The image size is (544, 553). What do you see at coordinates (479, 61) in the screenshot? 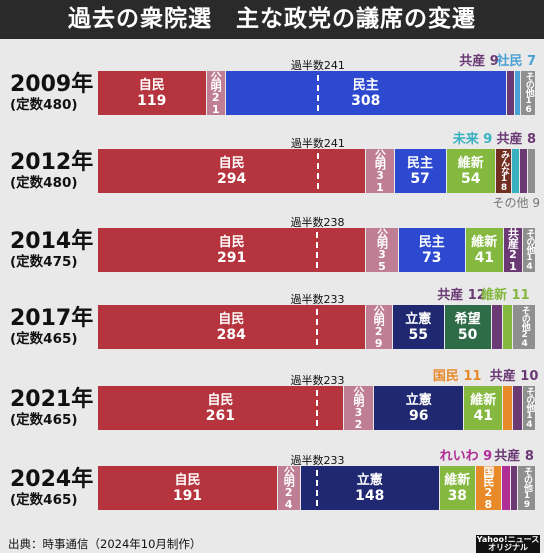
I see `small-party-label: 共産 9` at bounding box center [479, 61].